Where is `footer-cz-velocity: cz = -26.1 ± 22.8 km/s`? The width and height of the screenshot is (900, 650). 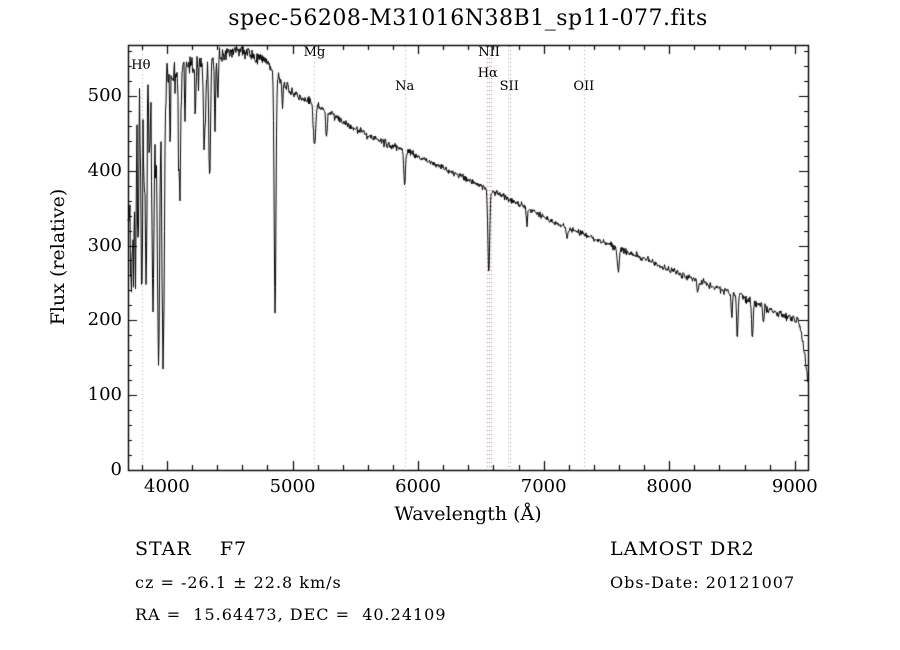 footer-cz-velocity: cz = -26.1 ± 22.8 km/s is located at coordinates (238, 582).